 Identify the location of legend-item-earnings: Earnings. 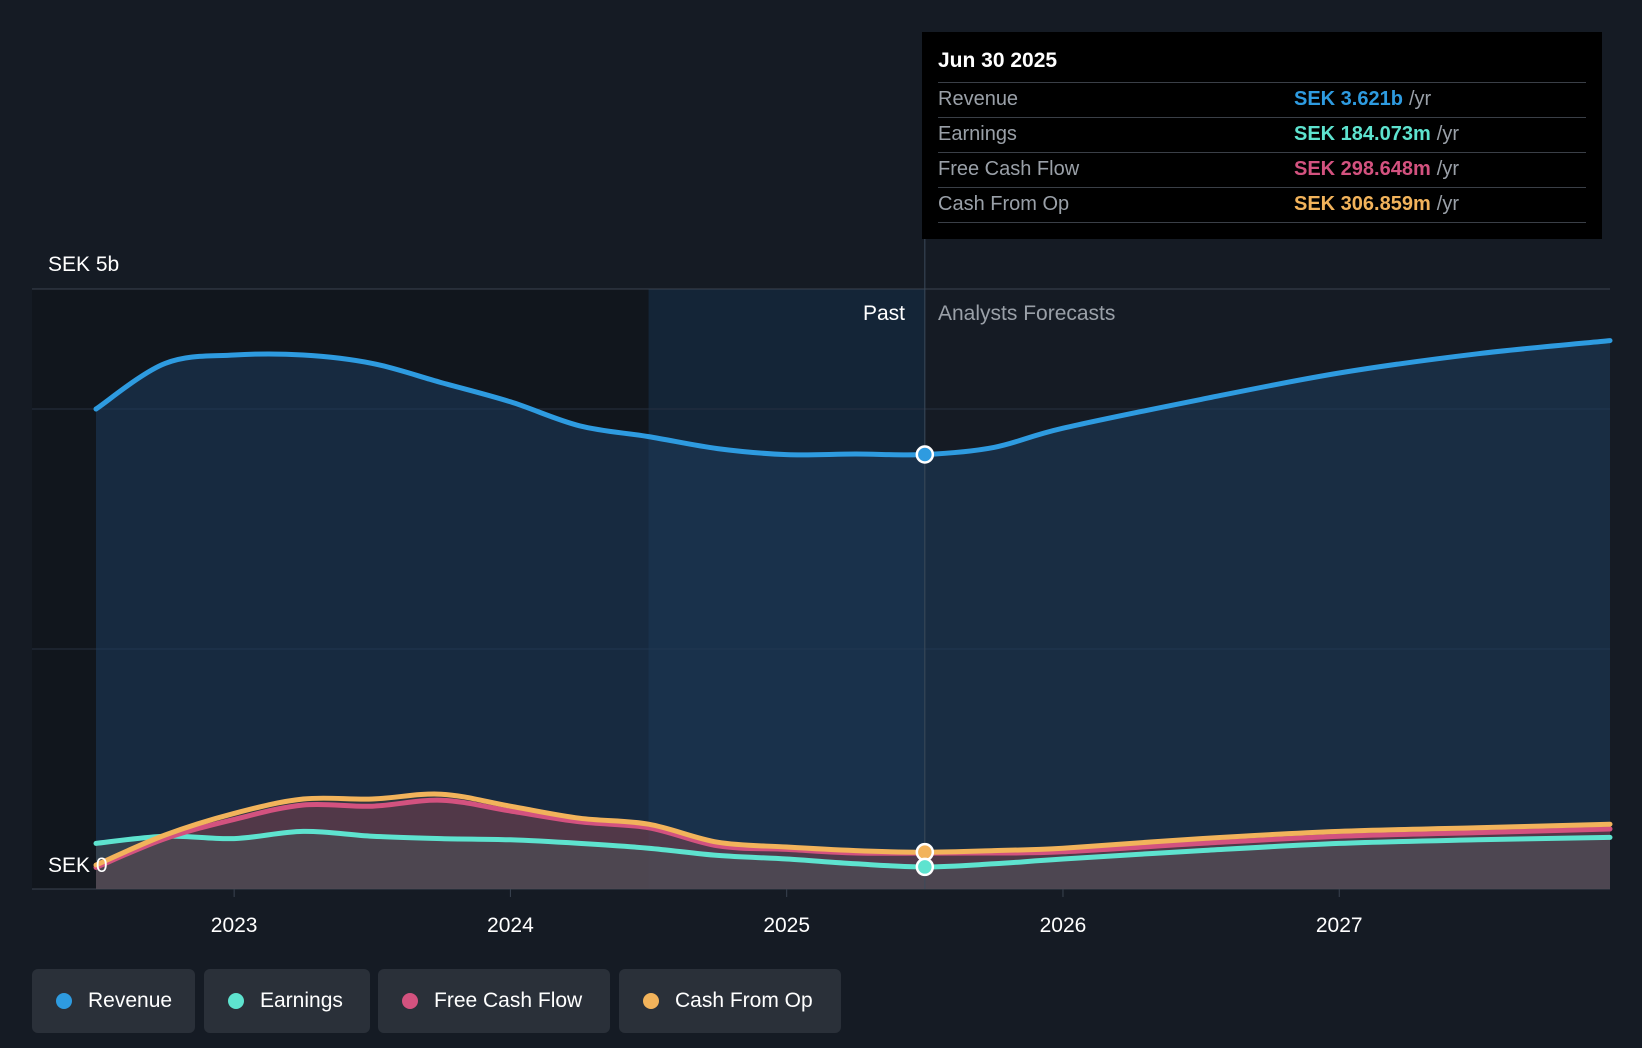
(287, 1001).